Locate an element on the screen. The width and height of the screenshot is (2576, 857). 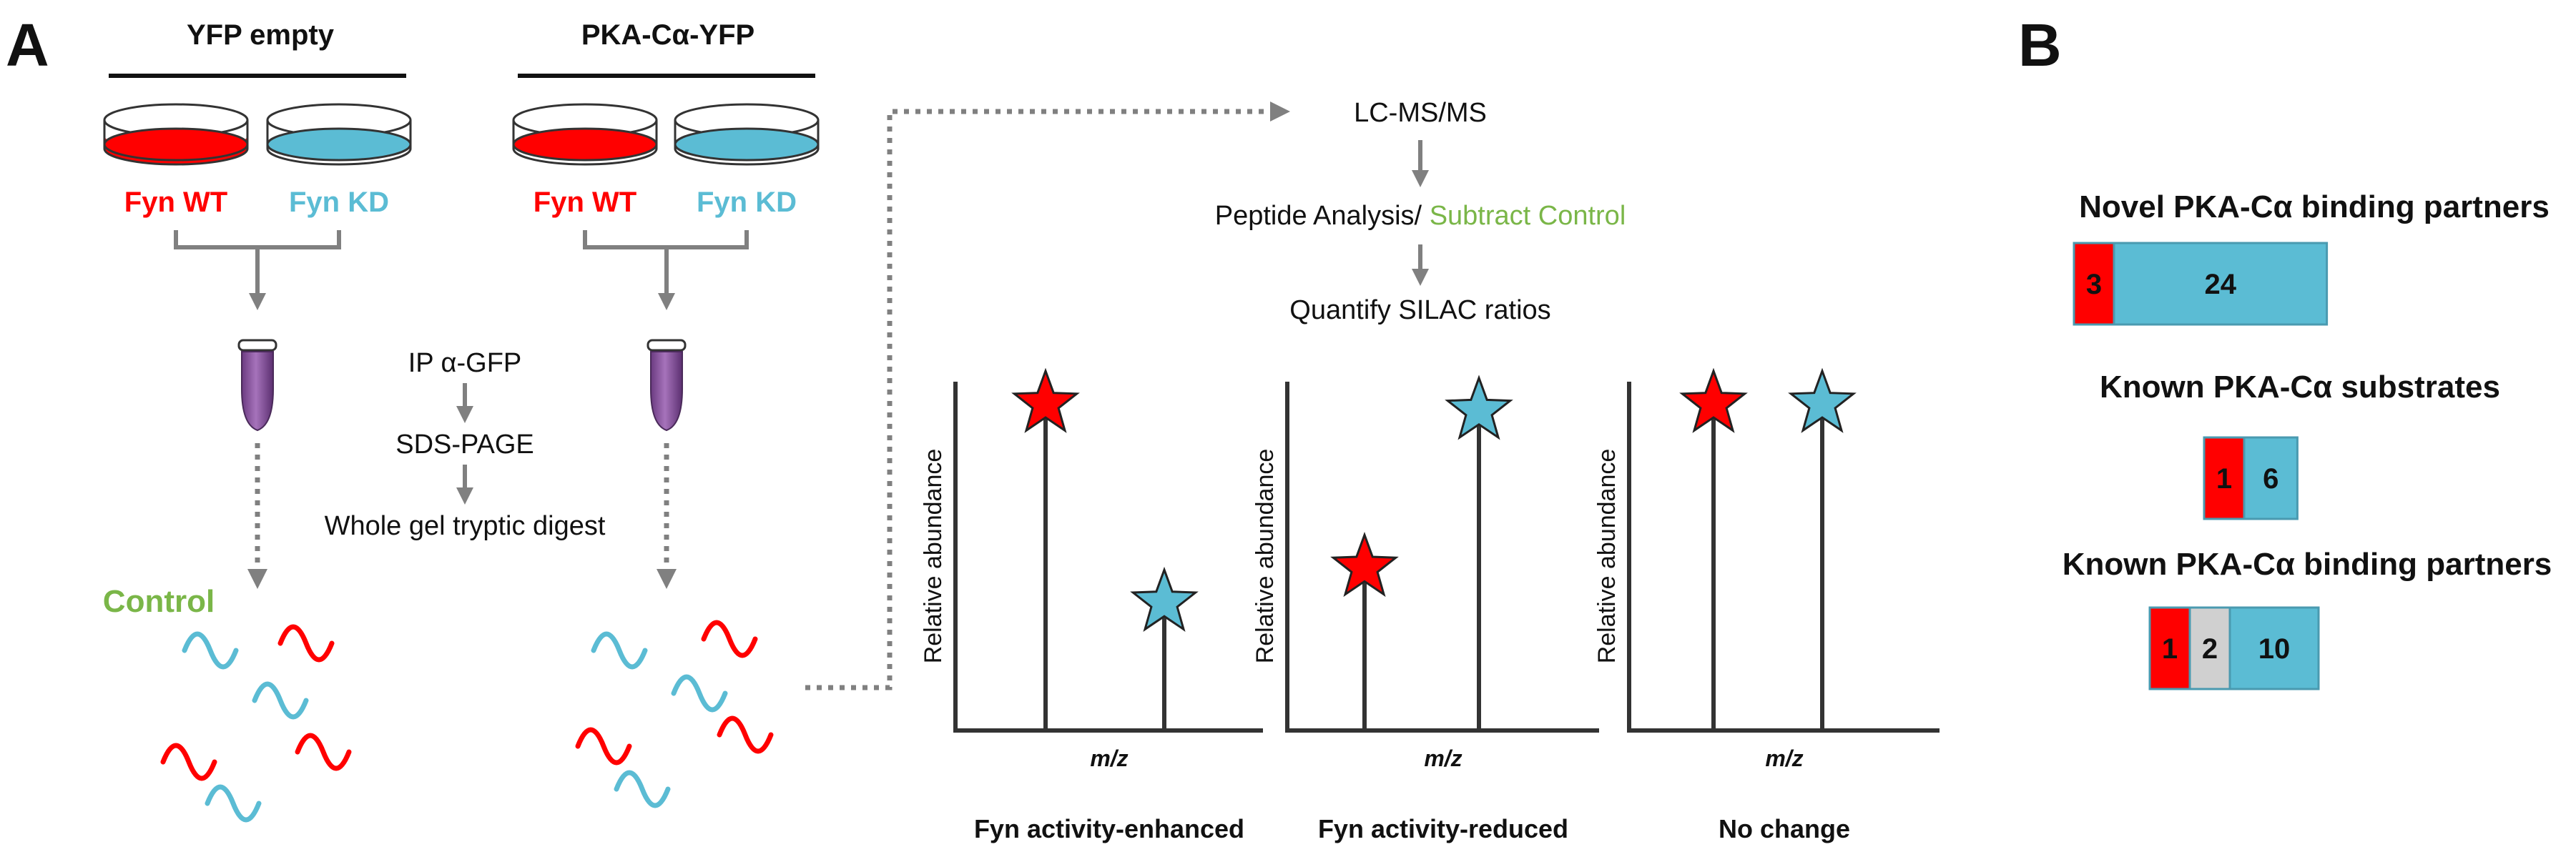
panel-b-label: B is located at coordinates (2040, 45).